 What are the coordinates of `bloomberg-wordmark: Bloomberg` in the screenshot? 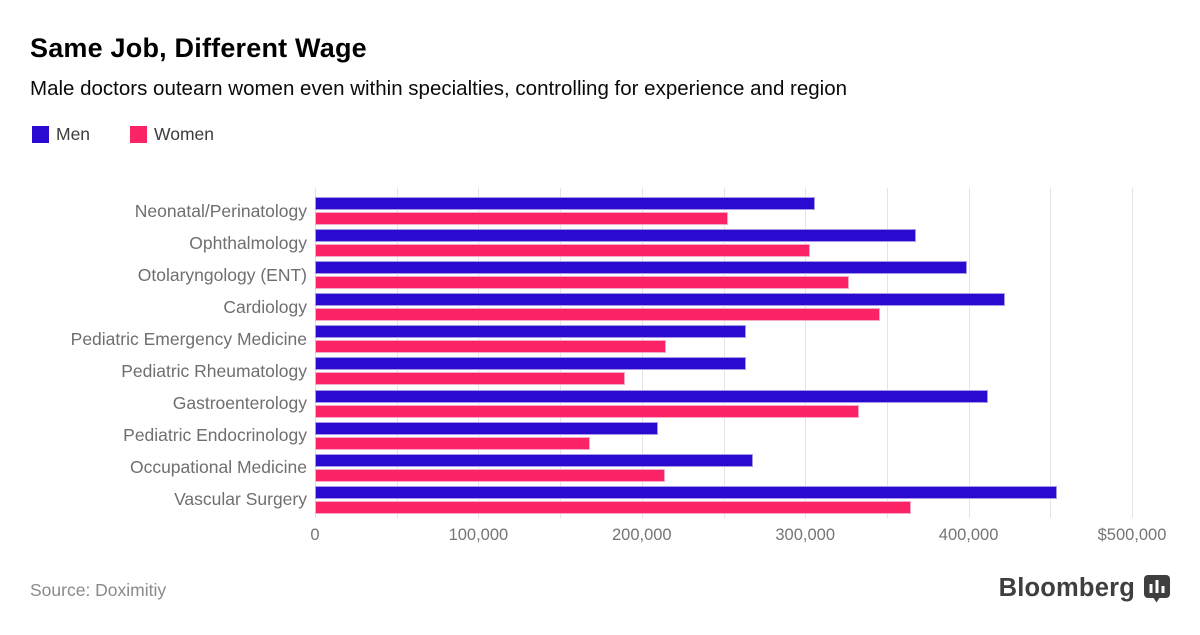 It's located at (1066, 588).